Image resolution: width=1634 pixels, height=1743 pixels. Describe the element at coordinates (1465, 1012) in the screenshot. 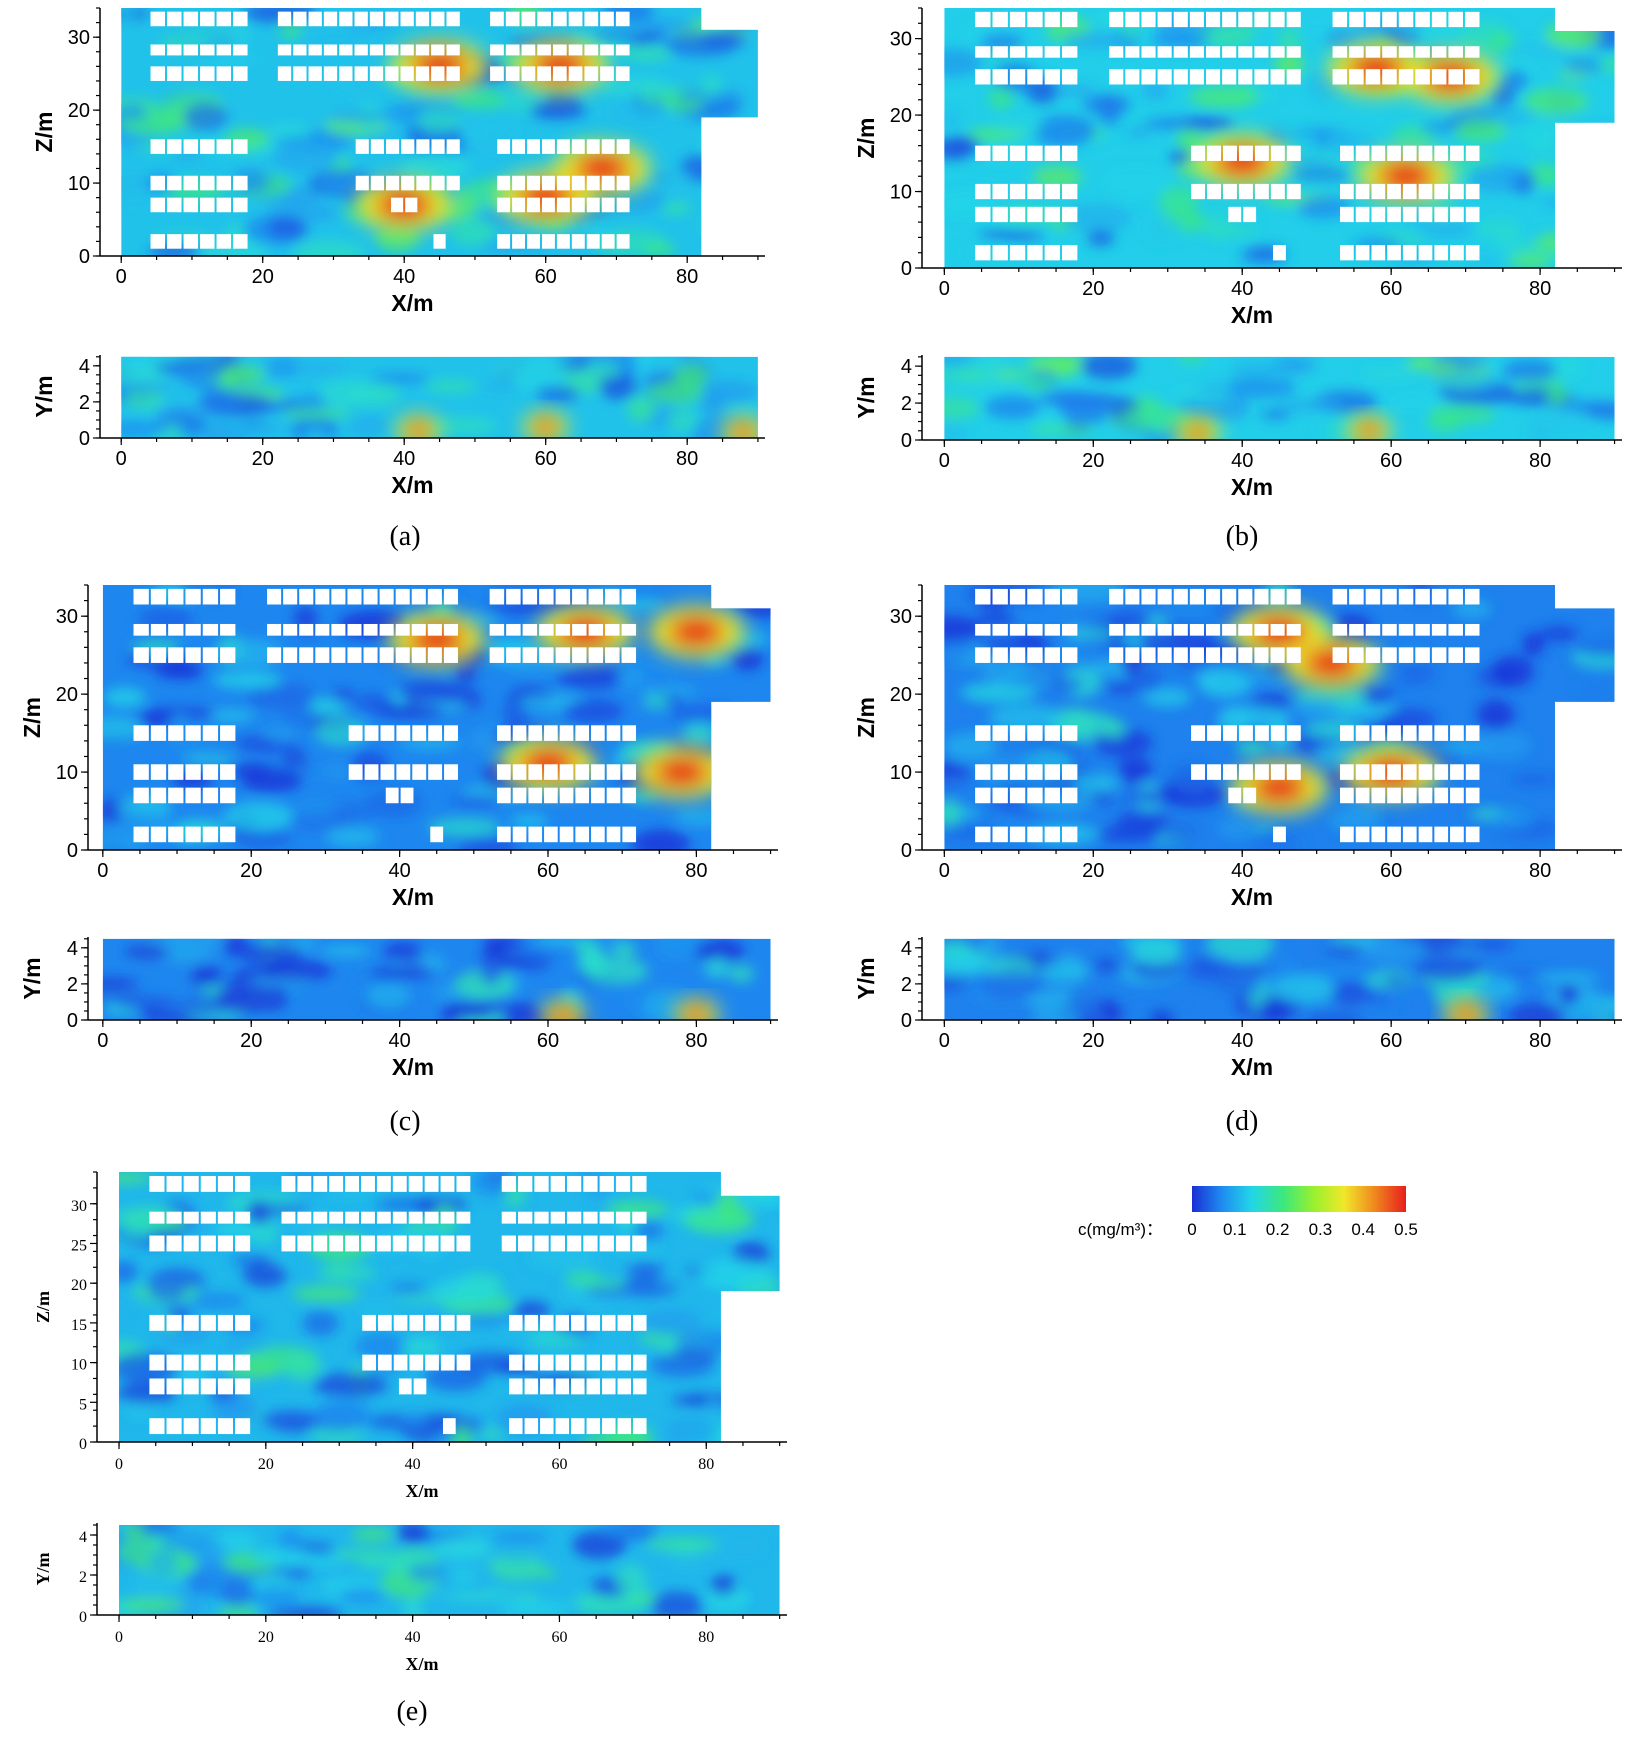

I see `hotspot-core` at that location.